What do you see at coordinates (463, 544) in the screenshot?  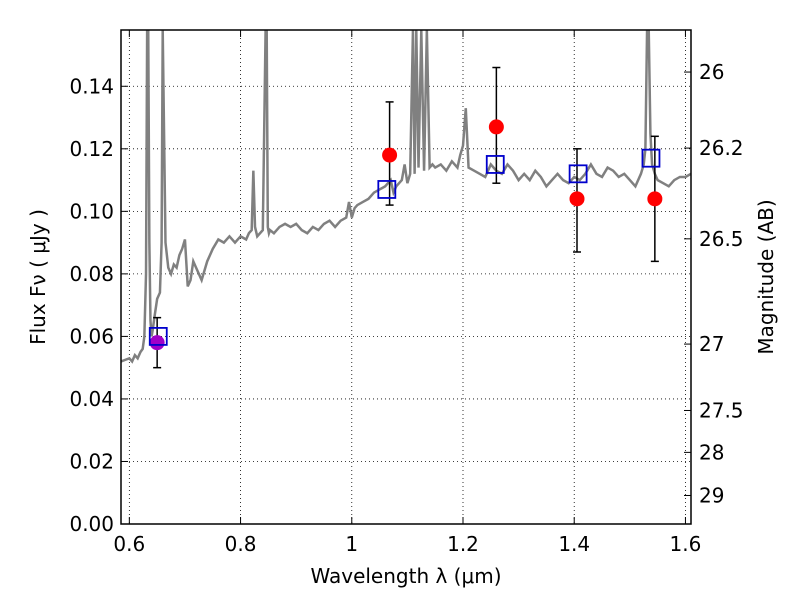 I see `x-tick-label: 1.2` at bounding box center [463, 544].